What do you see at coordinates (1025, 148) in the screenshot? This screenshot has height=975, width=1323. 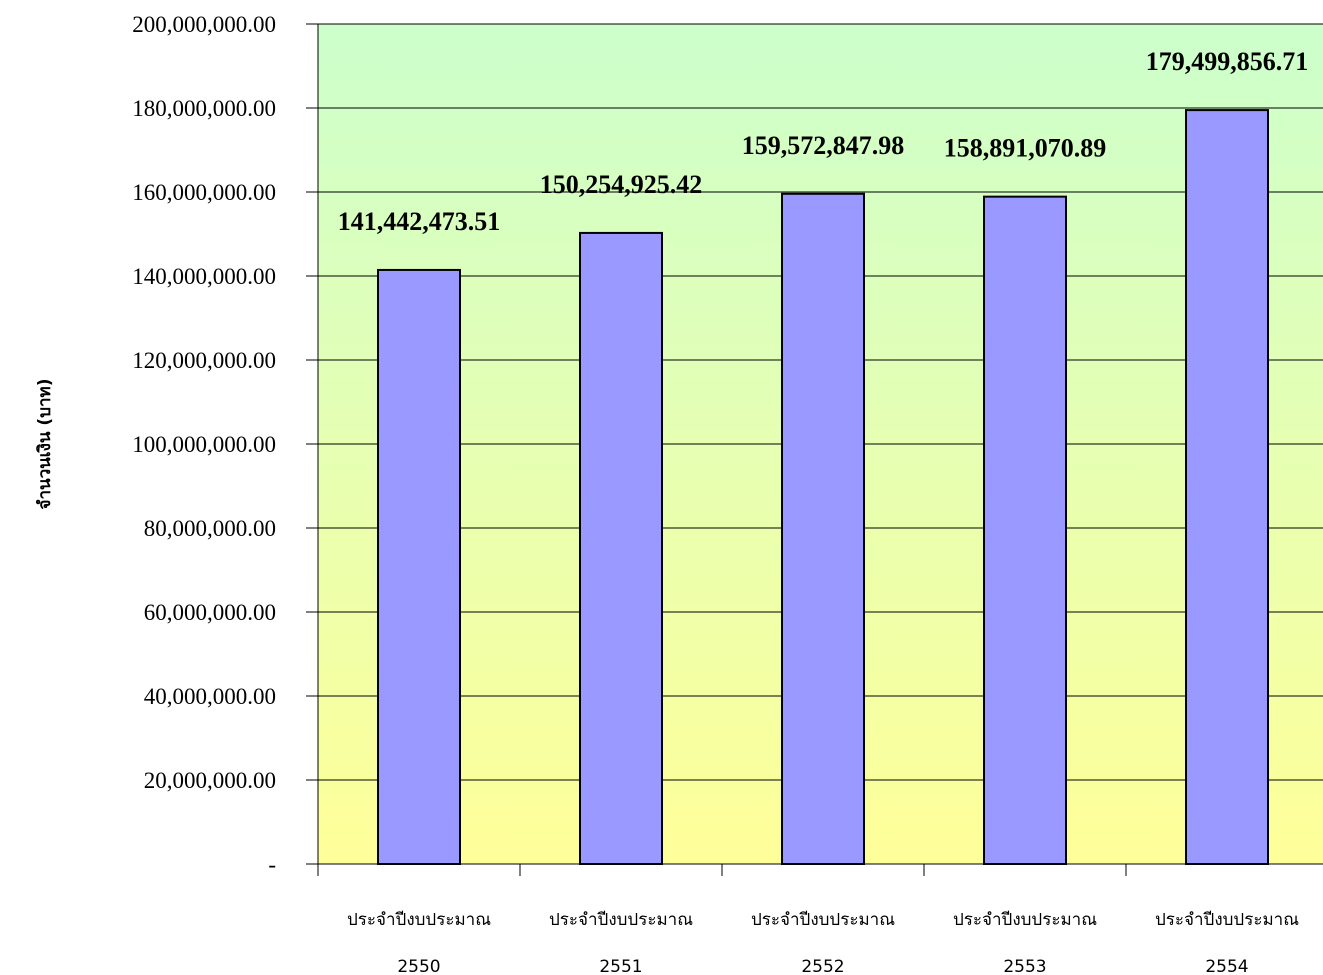 I see `data-label: 158,891,070.89` at bounding box center [1025, 148].